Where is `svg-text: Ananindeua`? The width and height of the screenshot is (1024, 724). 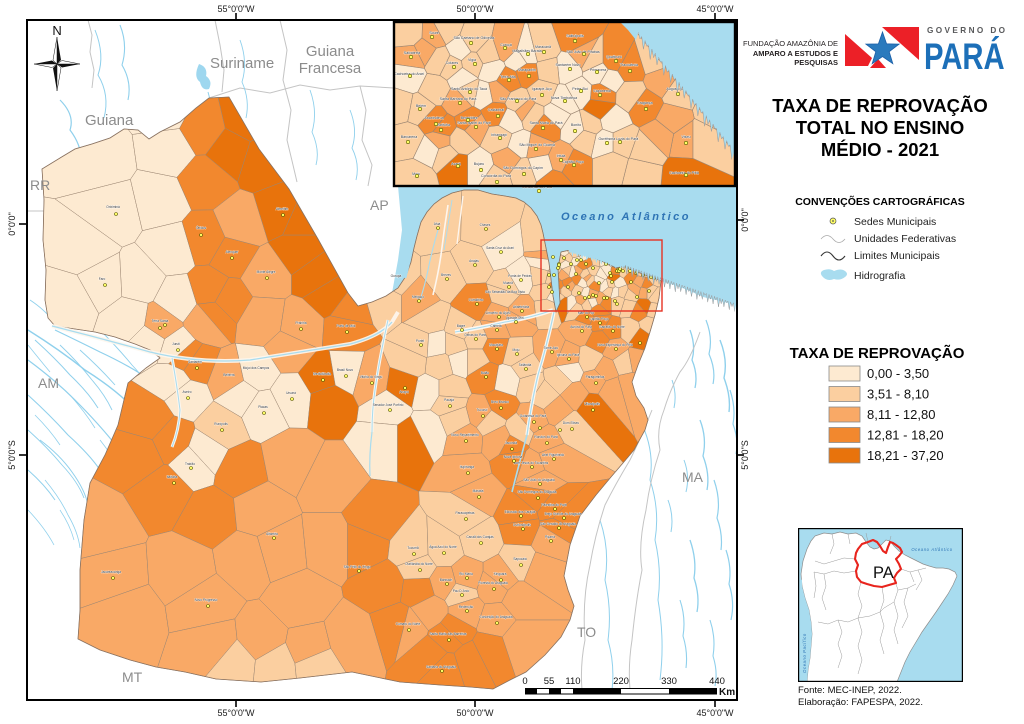
svg-text: Ananindeua is located at coordinates (433, 118).